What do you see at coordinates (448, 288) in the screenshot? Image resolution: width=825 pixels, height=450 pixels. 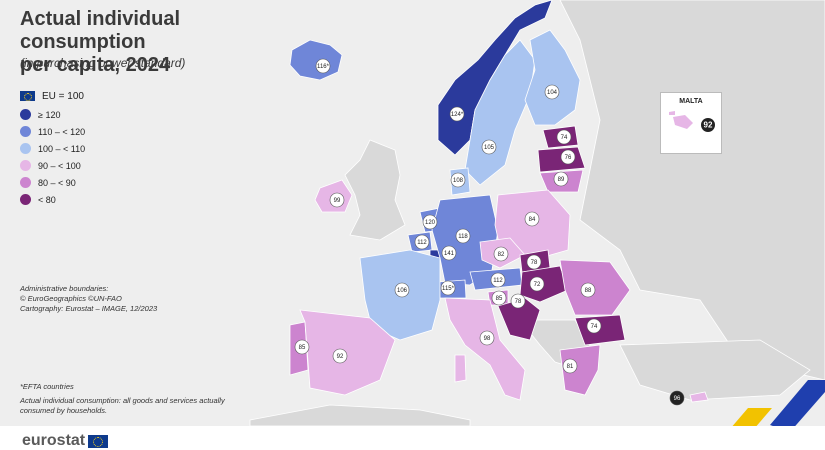 I see `switzerland-value-marker` at bounding box center [448, 288].